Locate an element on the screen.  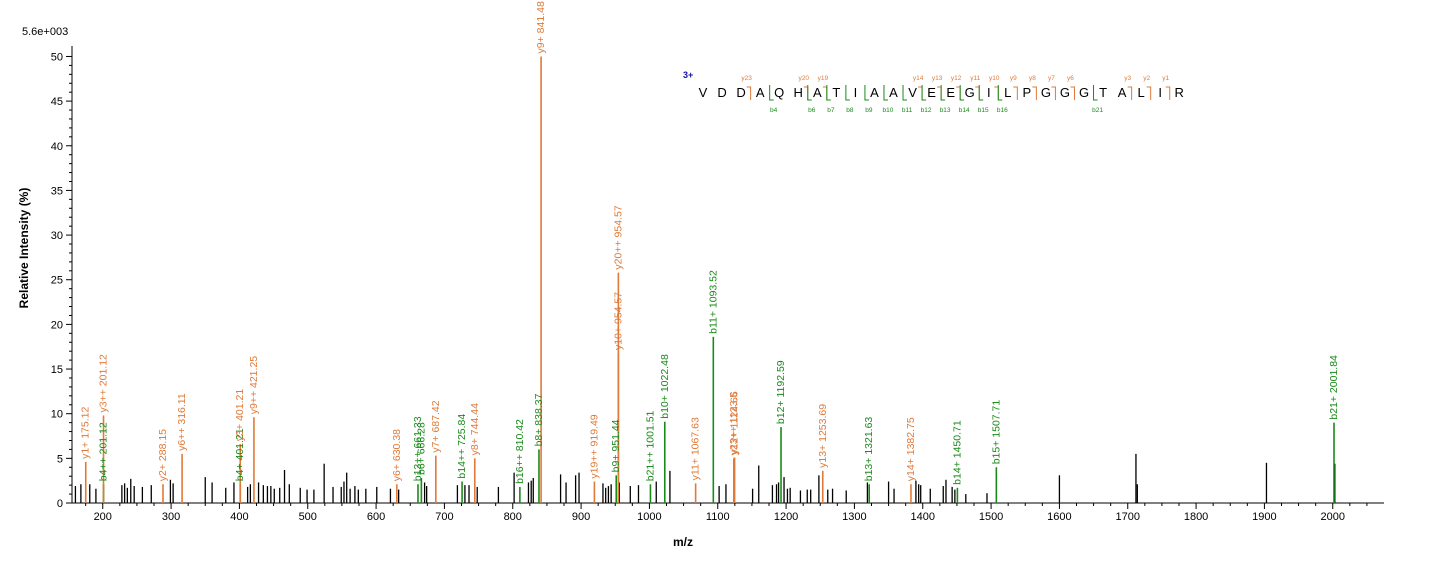
x-tick-label: 800 is located at coordinates (513, 517).